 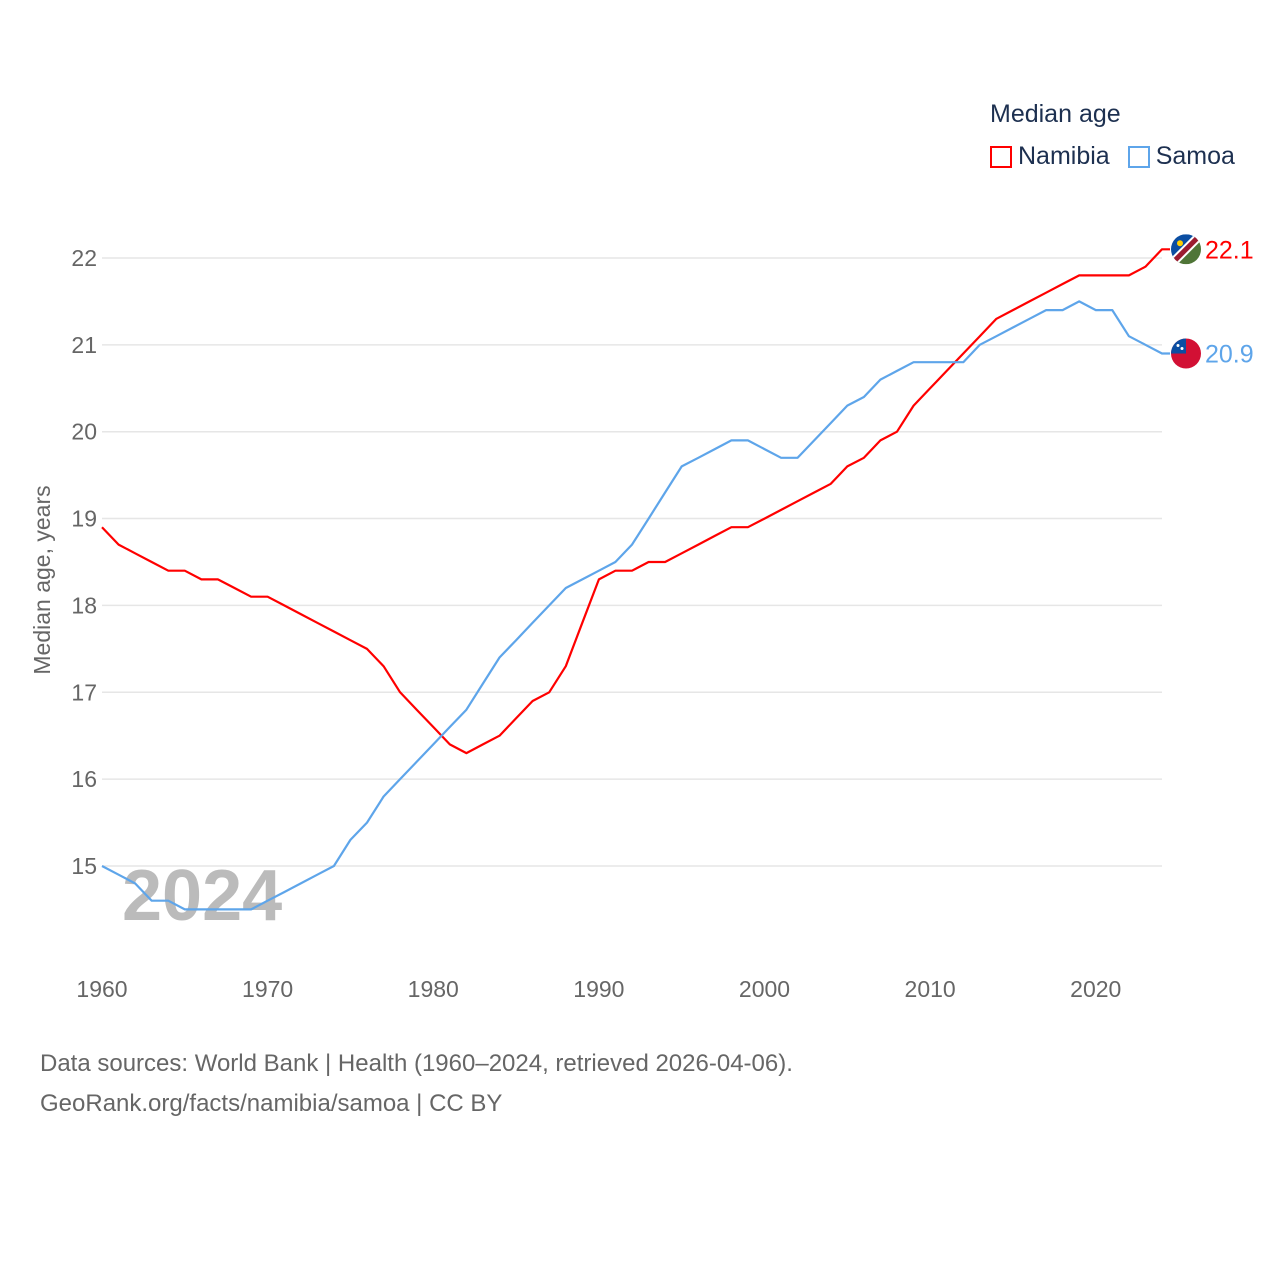 What do you see at coordinates (1195, 156) in the screenshot?
I see `legend-label: Samoa` at bounding box center [1195, 156].